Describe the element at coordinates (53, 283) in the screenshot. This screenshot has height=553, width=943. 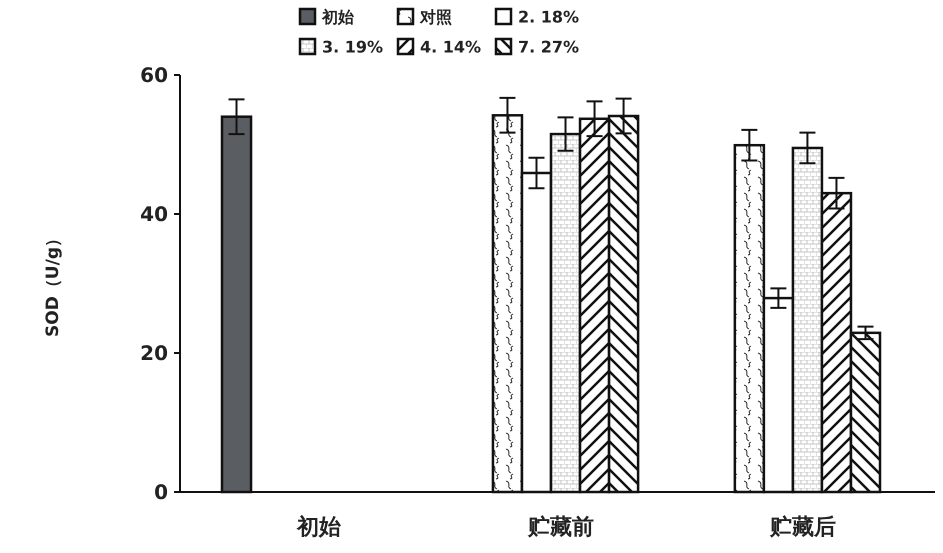
I see `y-axis-title: SOD（U/g）` at that location.